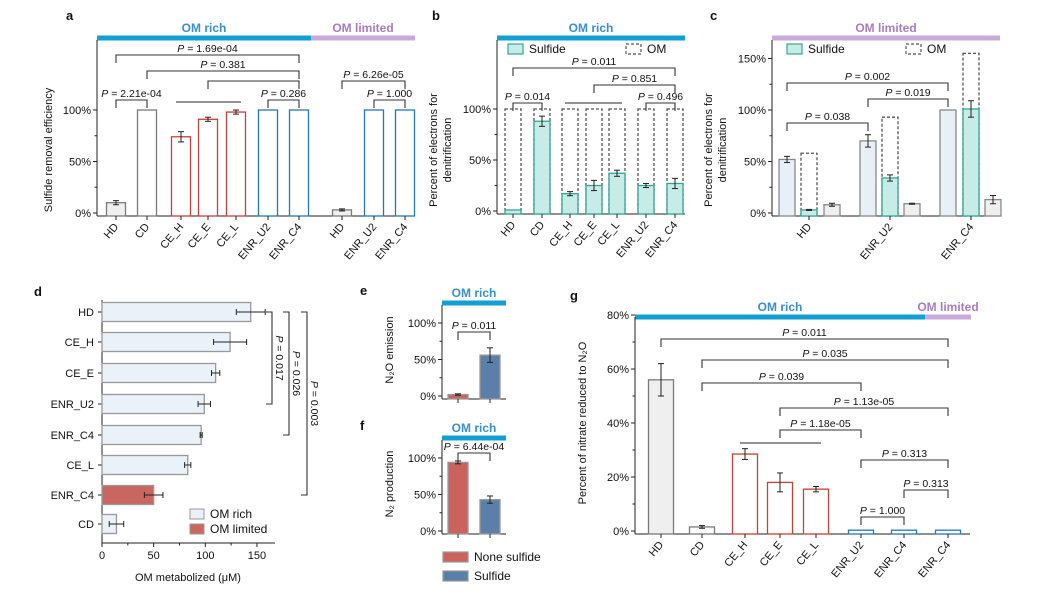 The height and width of the screenshot is (596, 1058). What do you see at coordinates (781, 377) in the screenshot?
I see `p-value-label: P = 0.039` at bounding box center [781, 377].